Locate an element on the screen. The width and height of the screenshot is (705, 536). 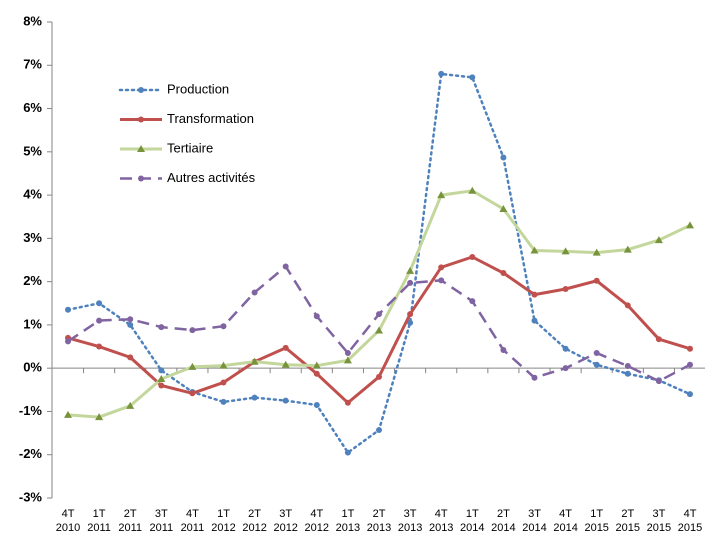
x-tick-label: 2010 is located at coordinates (68, 528).